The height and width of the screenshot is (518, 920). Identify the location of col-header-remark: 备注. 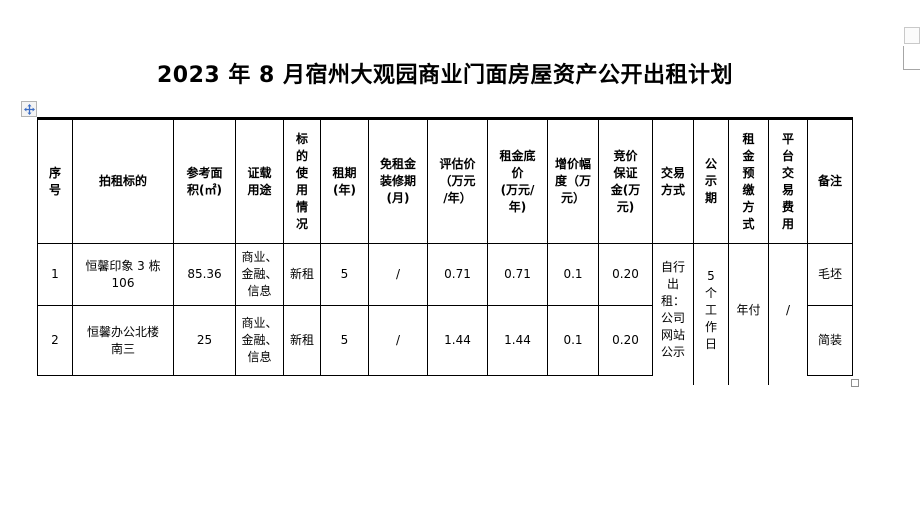
(830, 182).